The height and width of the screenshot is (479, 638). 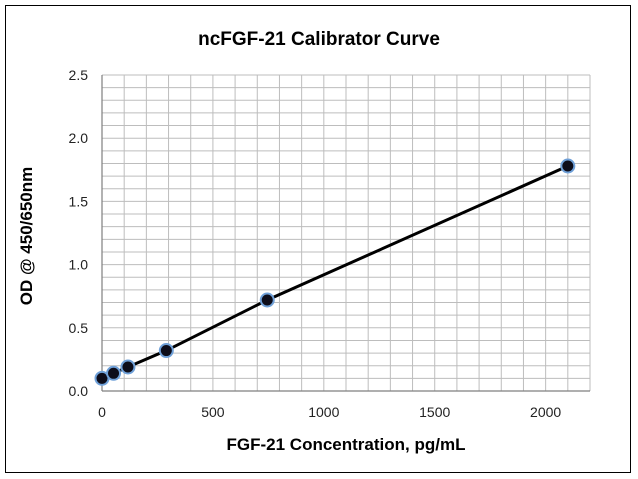 I want to click on y-tick-label: 1.5, so click(x=79, y=201).